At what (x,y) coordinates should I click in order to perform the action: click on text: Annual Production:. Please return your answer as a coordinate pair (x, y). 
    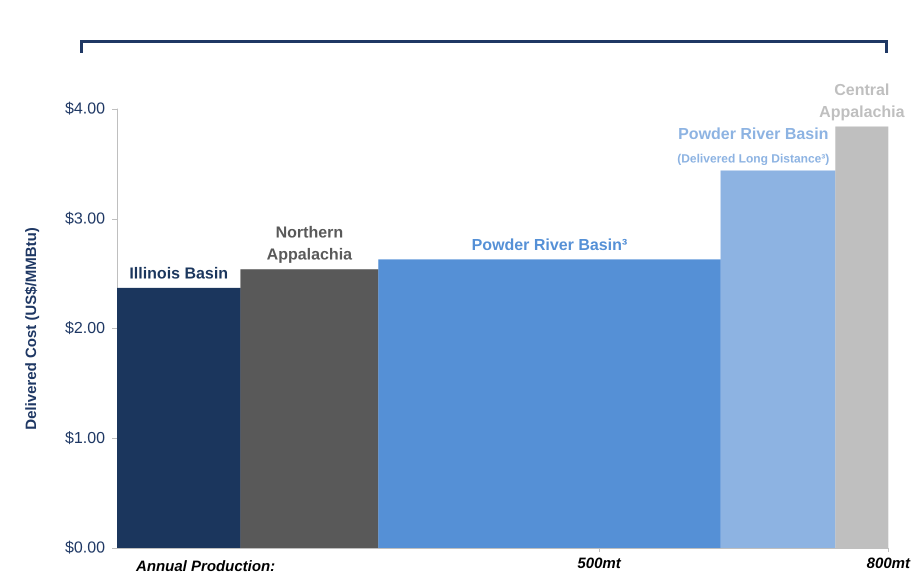
    Looking at the image, I should click on (205, 566).